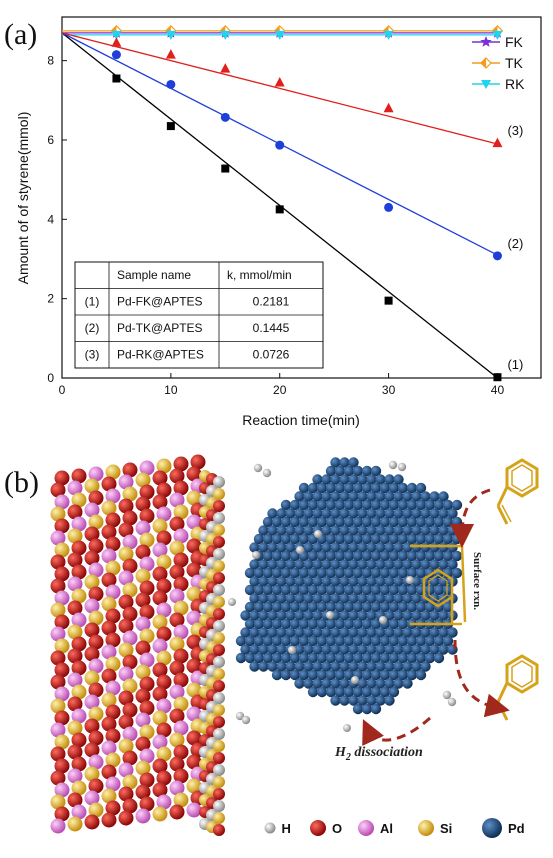 This screenshot has width=553, height=858. What do you see at coordinates (515, 364) in the screenshot?
I see `curve-label: (1)` at bounding box center [515, 364].